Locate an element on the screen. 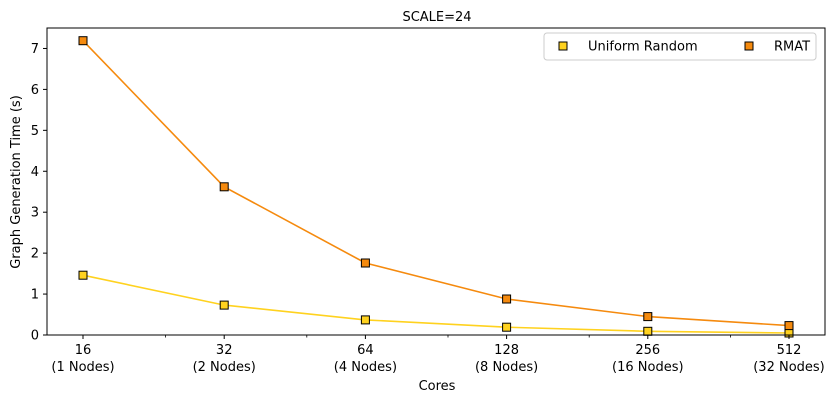 The width and height of the screenshot is (835, 404). x-tick-label: 32 is located at coordinates (224, 350).